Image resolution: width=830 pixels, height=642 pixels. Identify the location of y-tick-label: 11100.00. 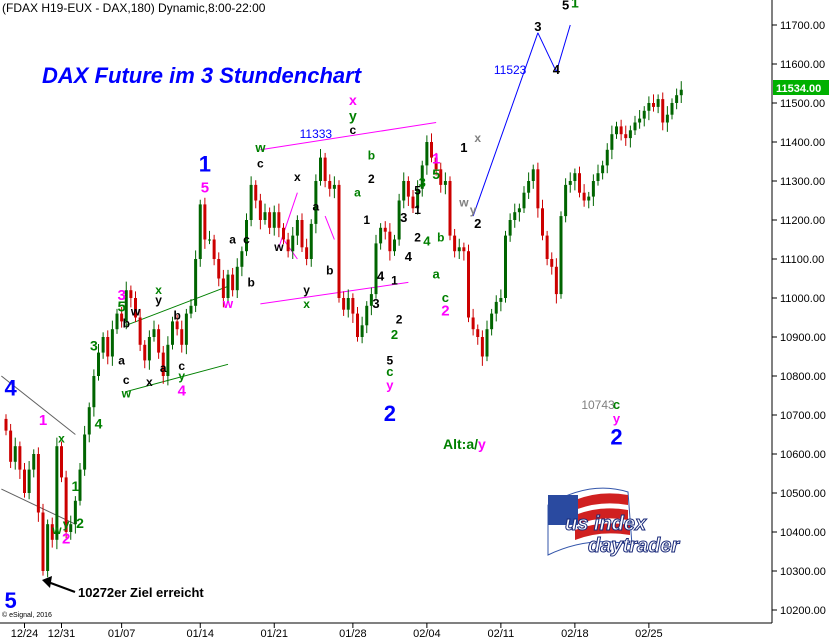
(802, 260).